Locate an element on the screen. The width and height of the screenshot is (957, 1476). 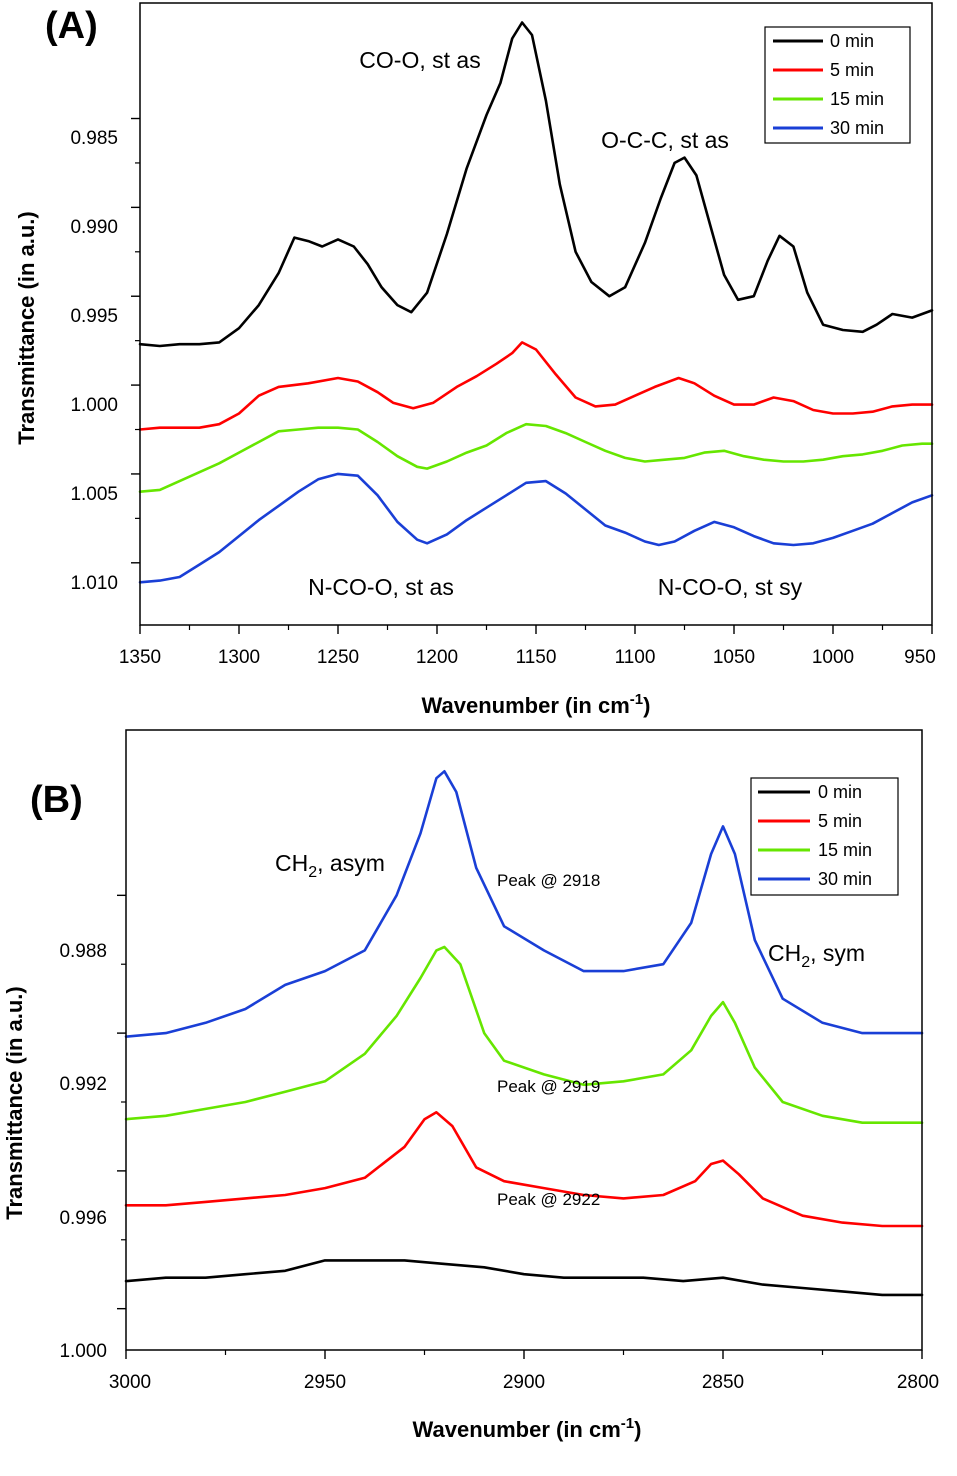
panel-a-legend: 0 min 5 min 15 min 30 min is located at coordinates (837, 85).